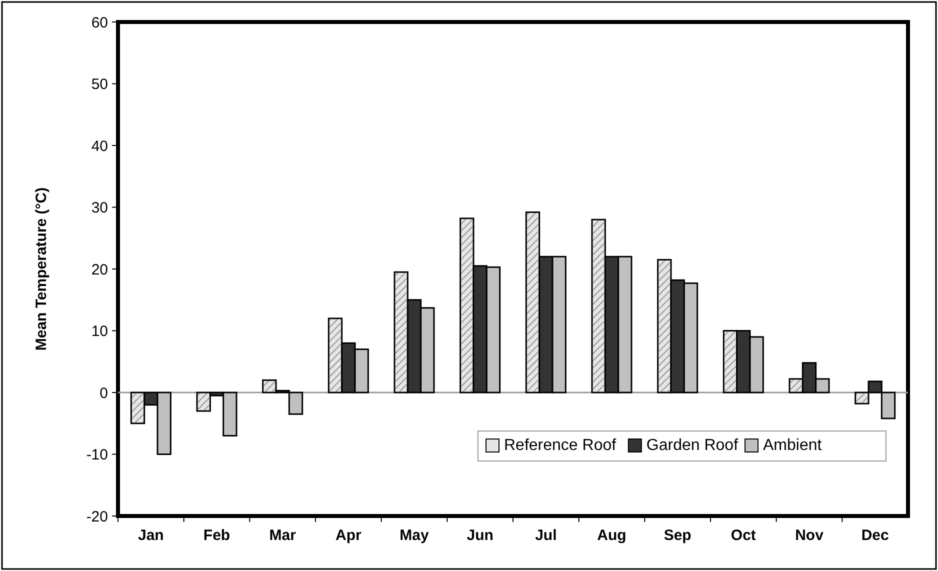  Describe the element at coordinates (809, 535) in the screenshot. I see `x-tick-label: Nov` at that location.